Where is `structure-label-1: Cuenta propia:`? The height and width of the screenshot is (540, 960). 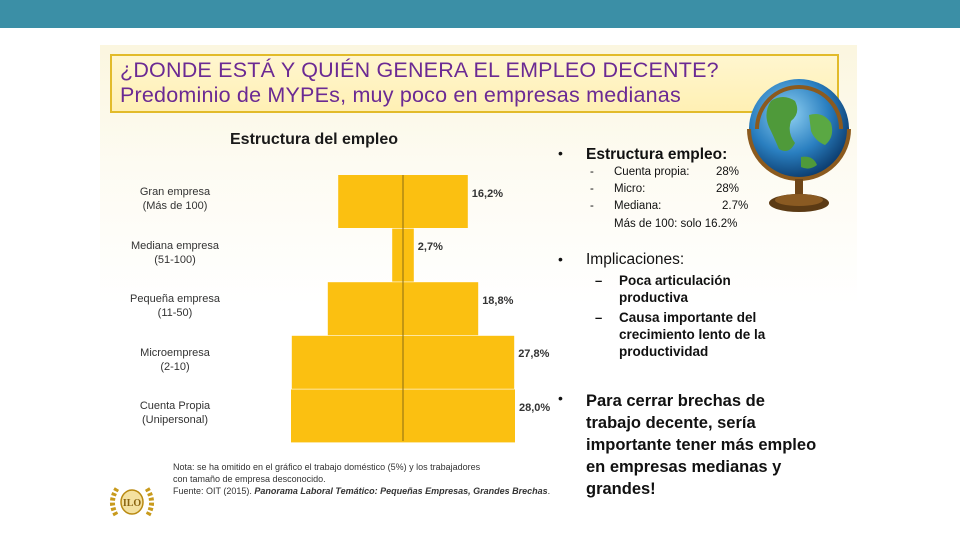
structure-label-1: Cuenta propia: is located at coordinates (652, 172).